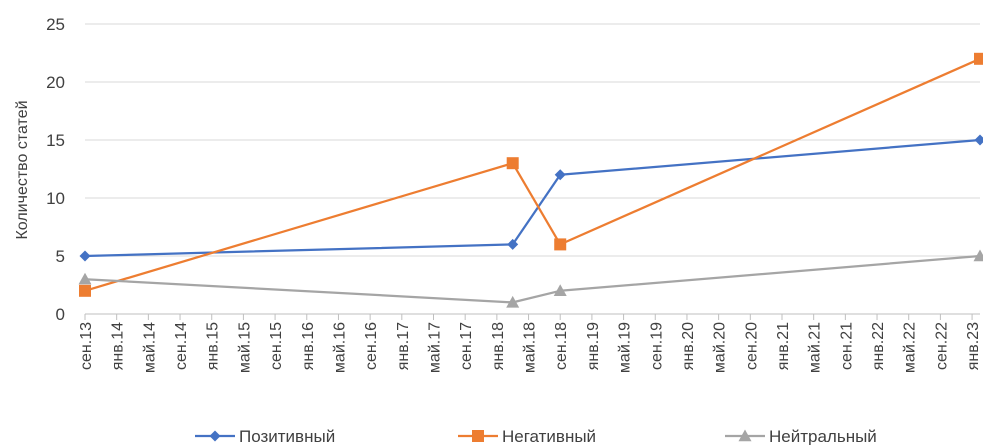  I want to click on x-tick-label: май.21, so click(815, 347).